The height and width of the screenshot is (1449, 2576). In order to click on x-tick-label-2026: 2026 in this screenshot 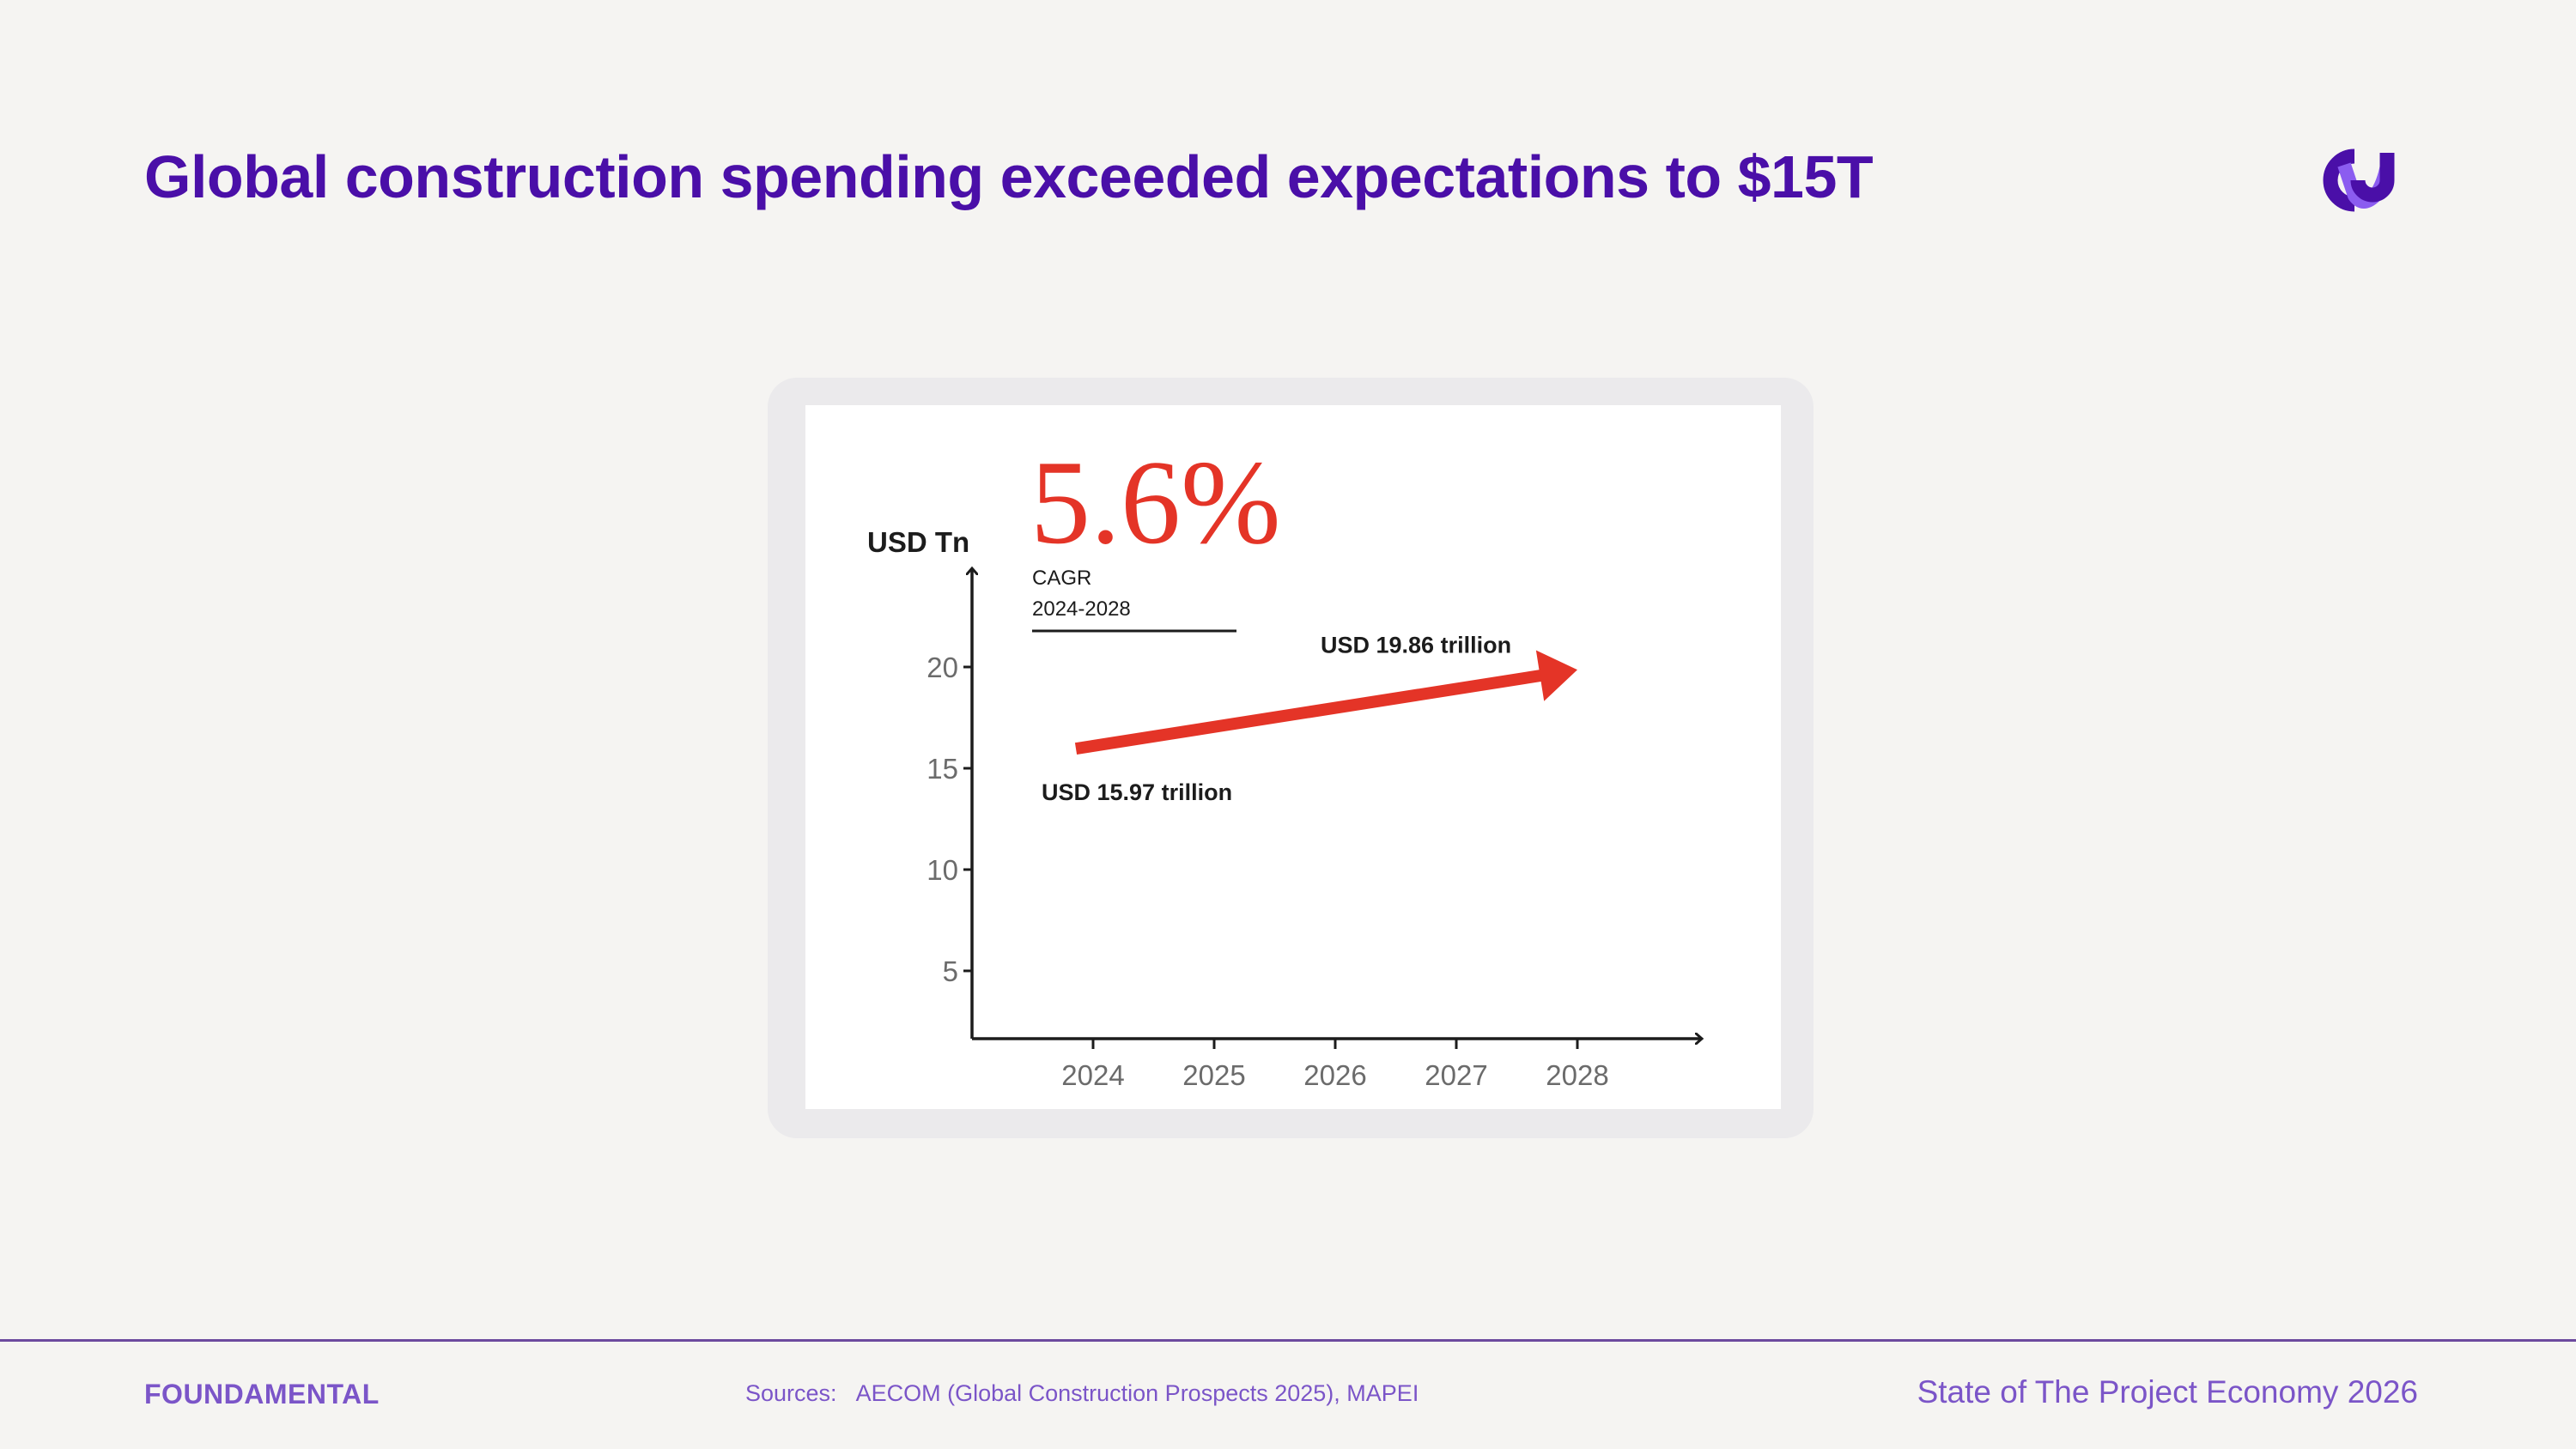, I will do `click(1334, 1075)`.